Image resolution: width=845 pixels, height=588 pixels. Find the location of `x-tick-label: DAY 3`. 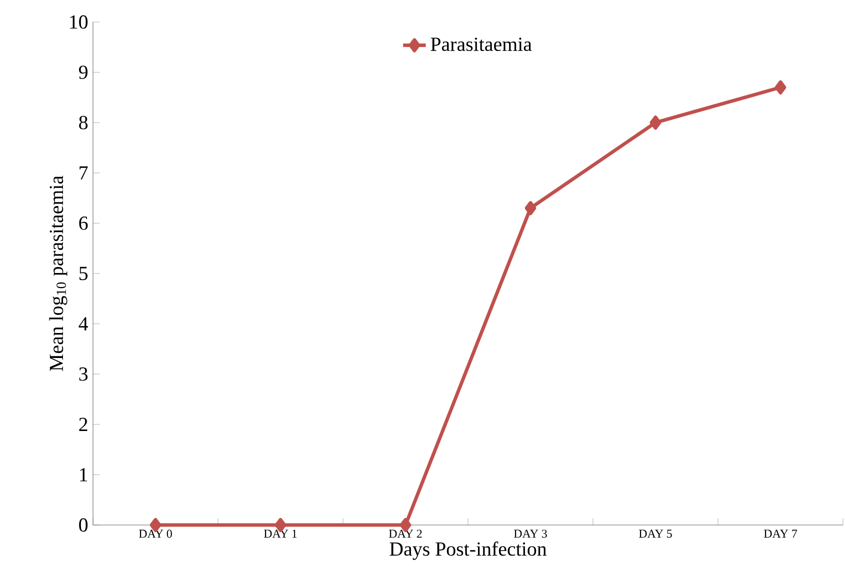

x-tick-label: DAY 3 is located at coordinates (530, 534).